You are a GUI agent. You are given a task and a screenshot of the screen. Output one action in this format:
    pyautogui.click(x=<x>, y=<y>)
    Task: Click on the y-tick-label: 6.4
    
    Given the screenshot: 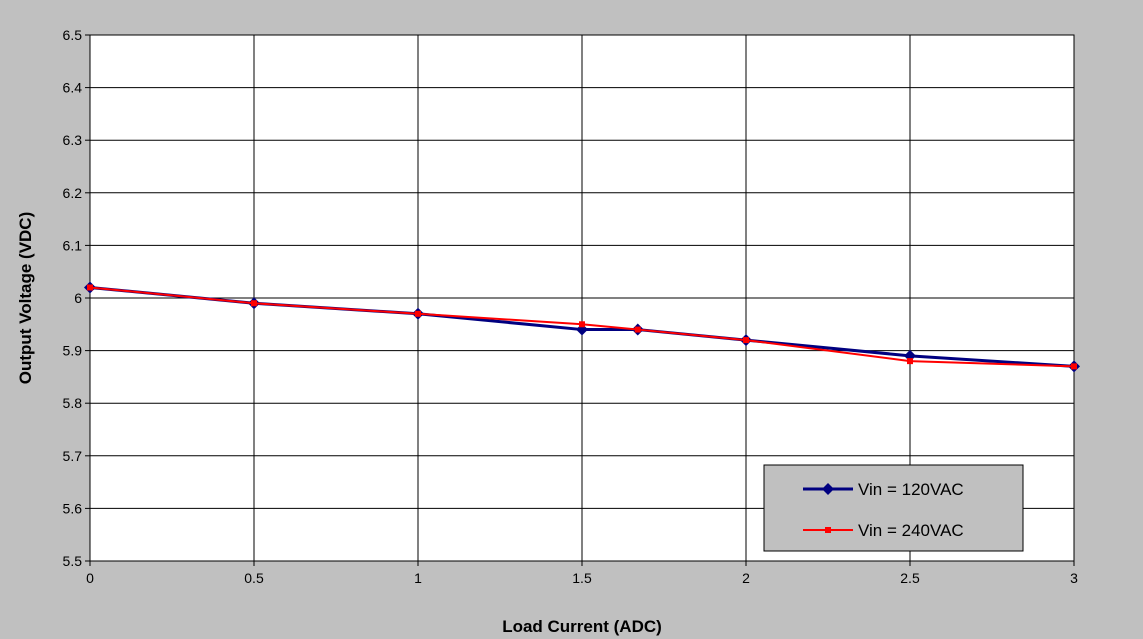 What is the action you would take?
    pyautogui.click(x=73, y=88)
    